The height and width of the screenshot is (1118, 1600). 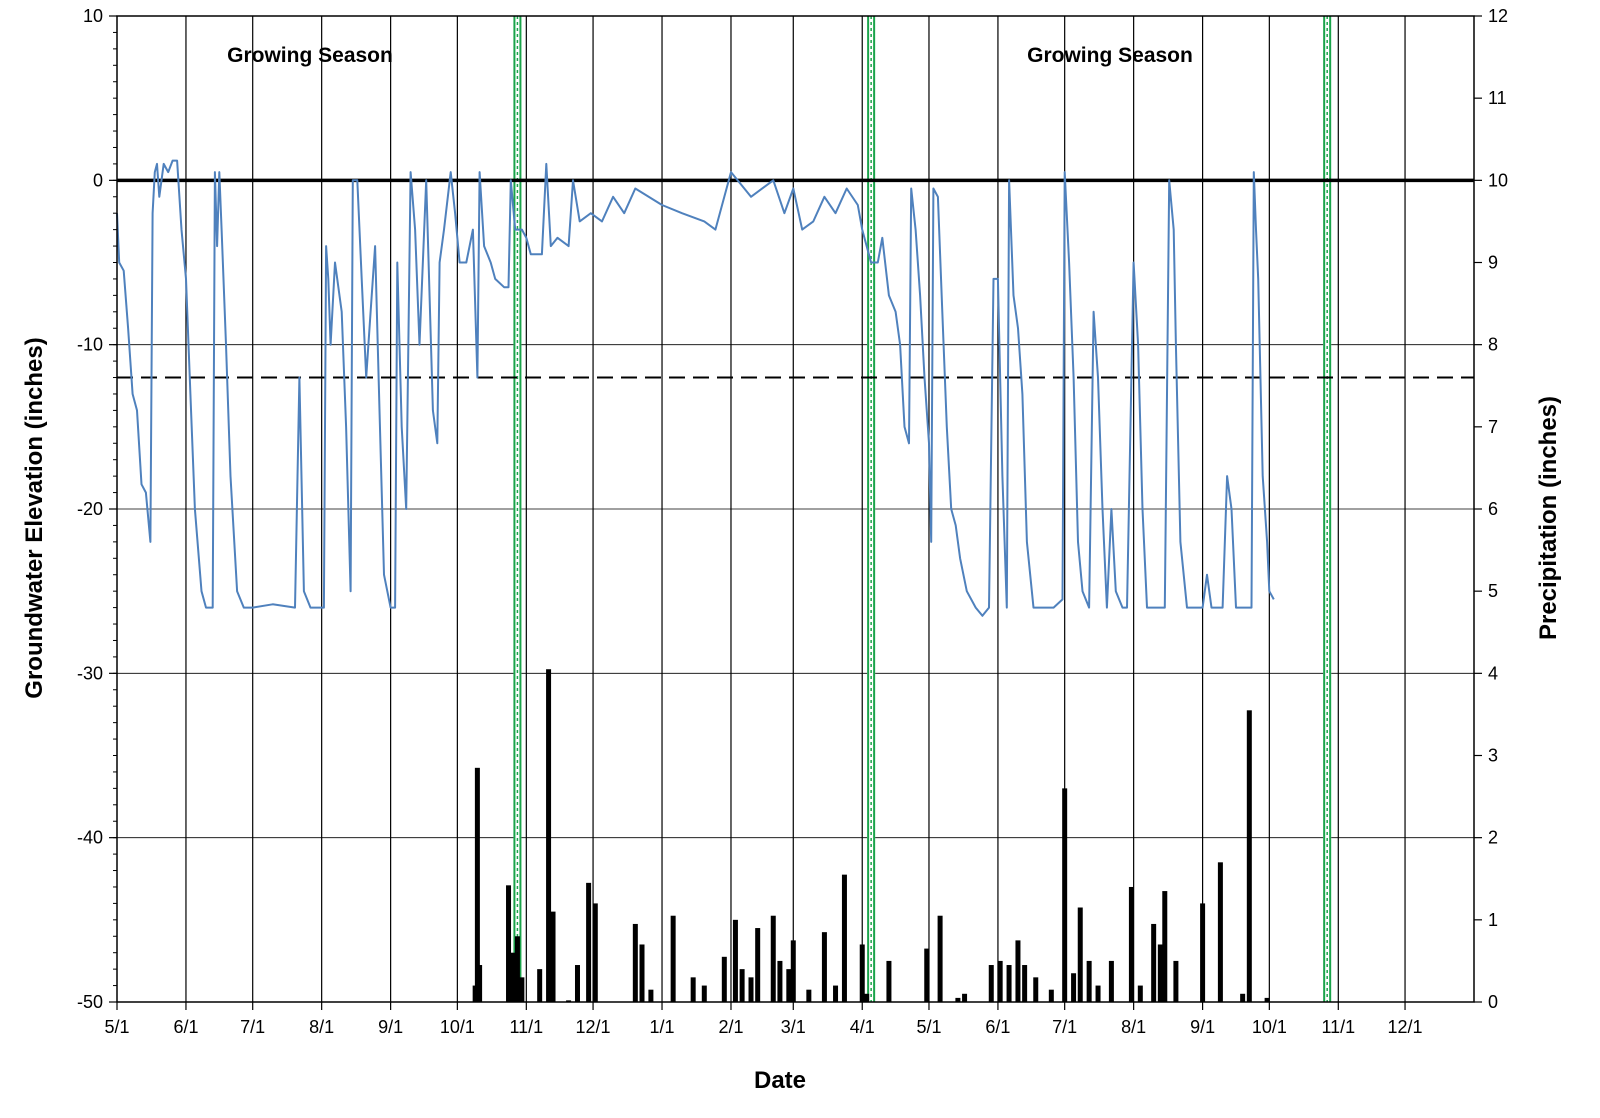 I want to click on season-label-2: Growing Season, so click(x=1110, y=55).